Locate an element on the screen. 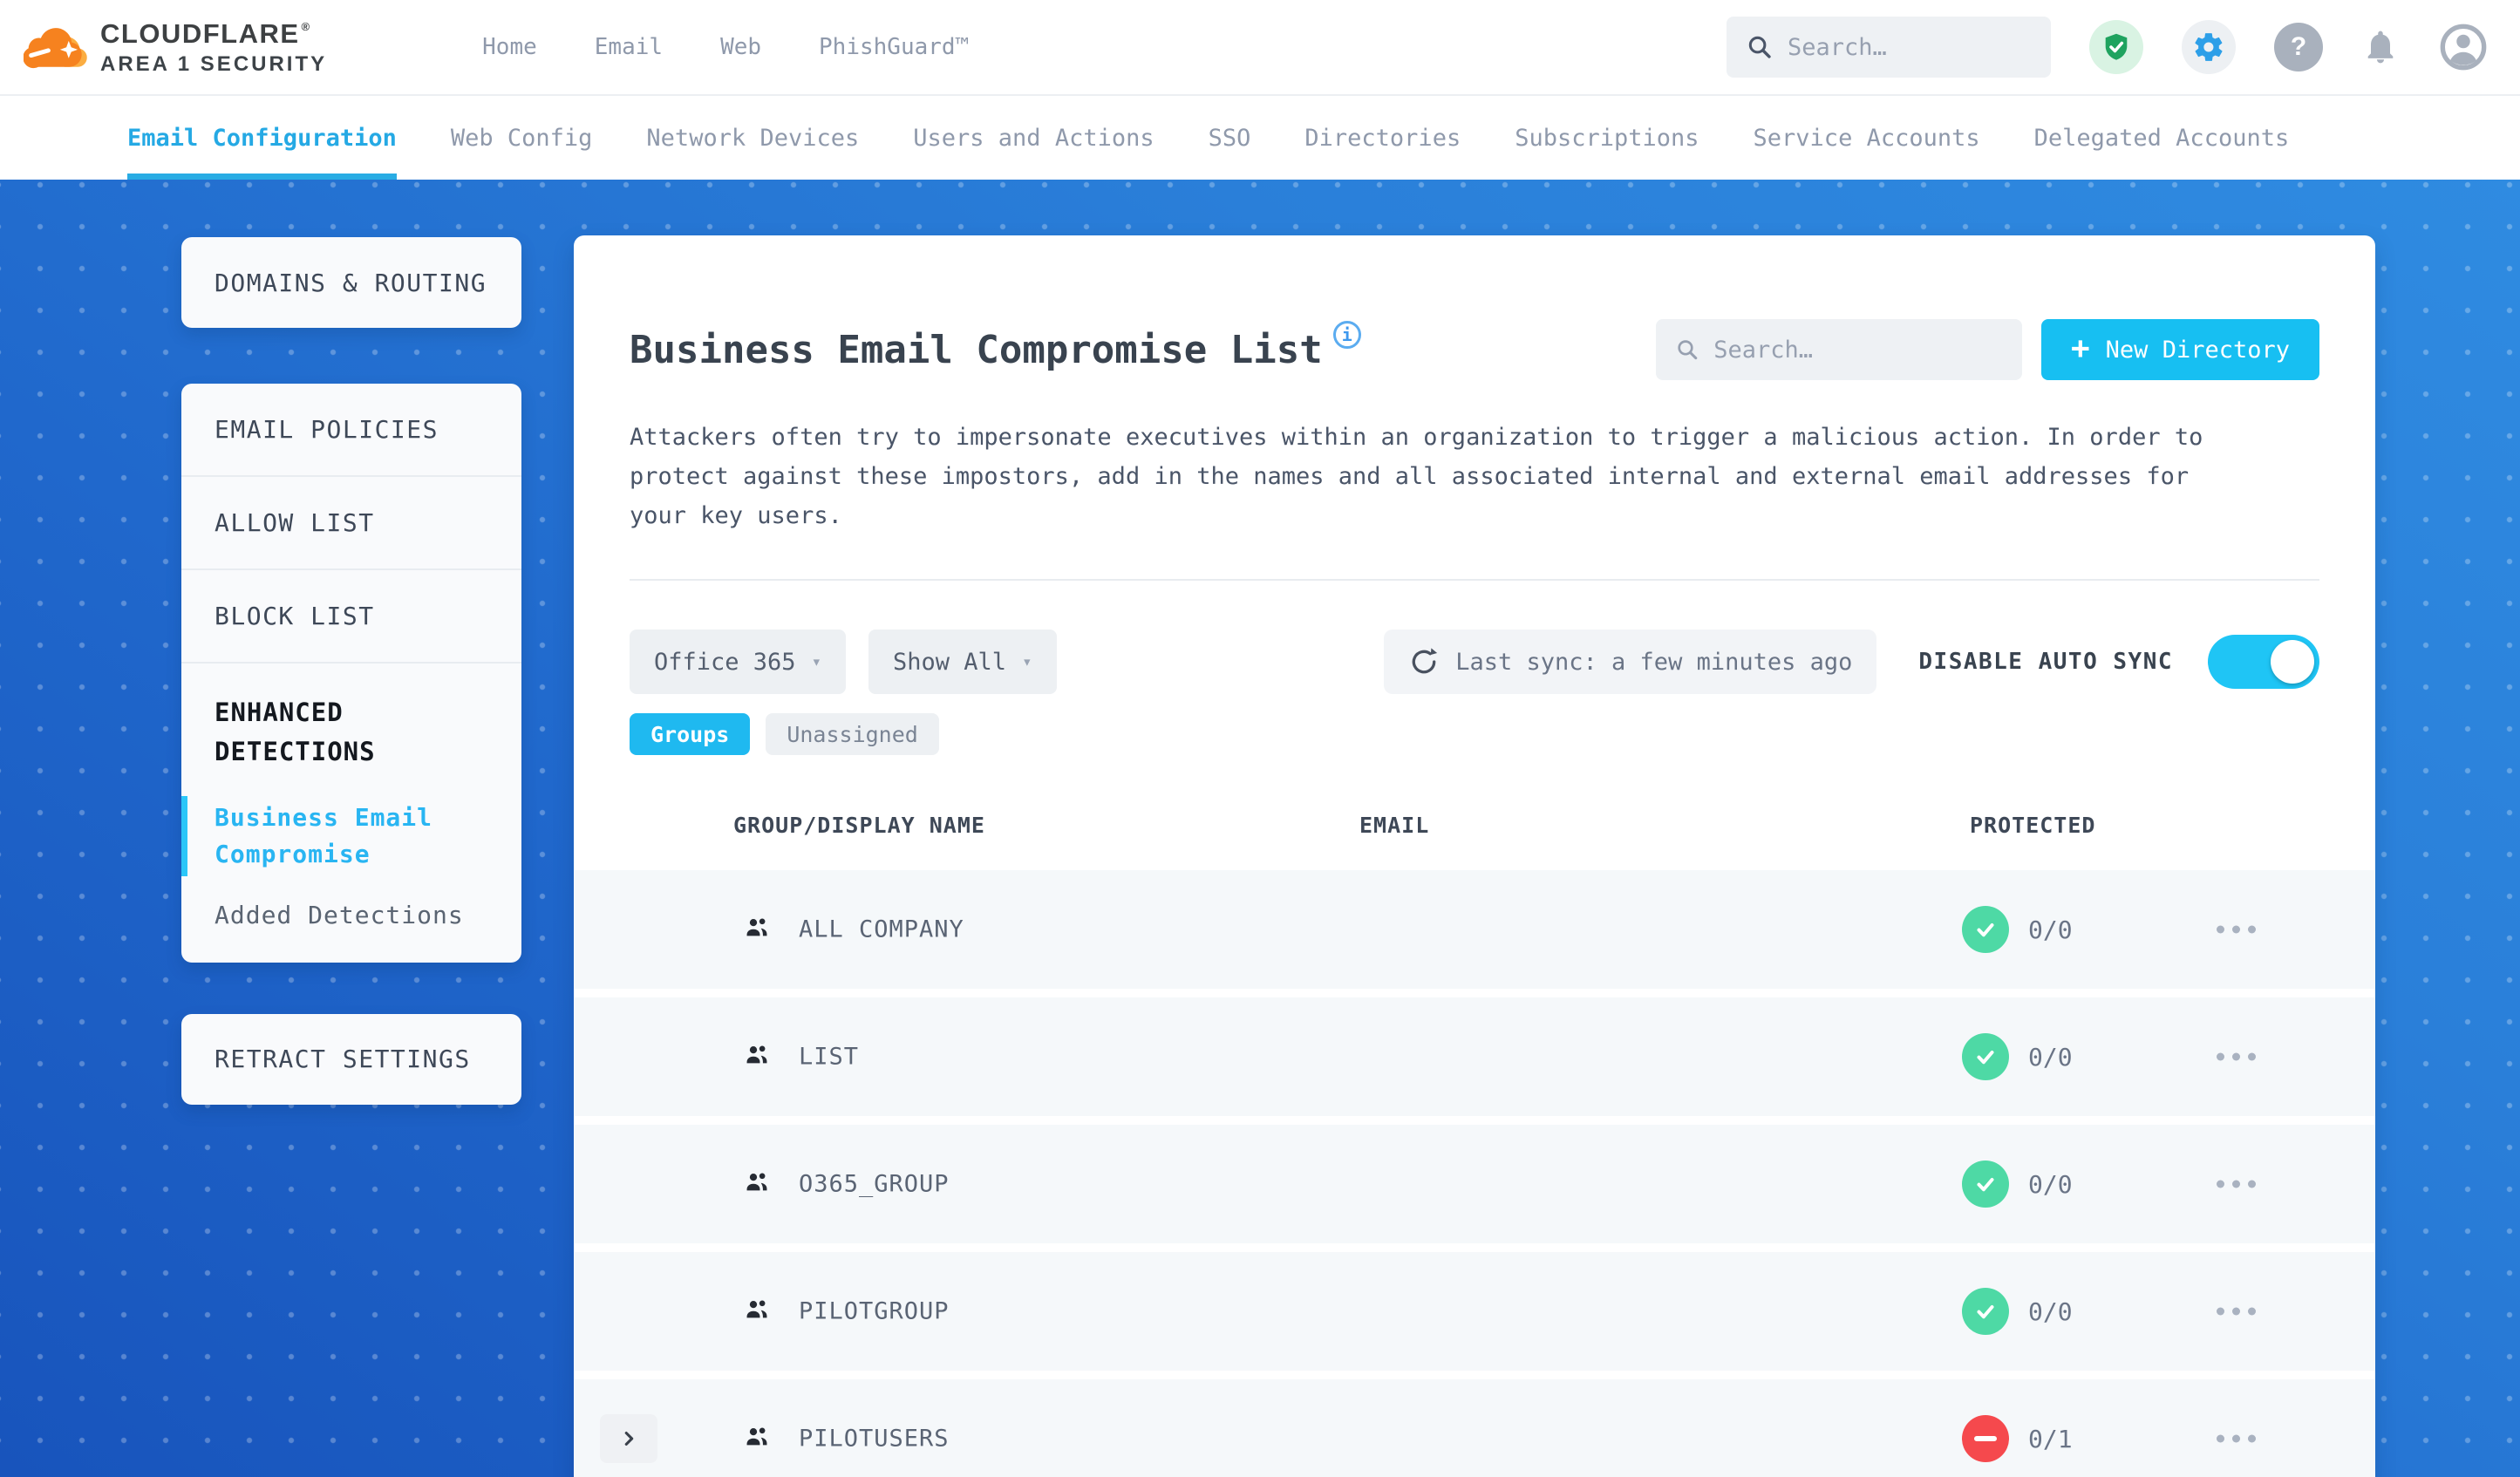 The width and height of the screenshot is (2520, 1477). unprotected-minus-icon is located at coordinates (1985, 1439).